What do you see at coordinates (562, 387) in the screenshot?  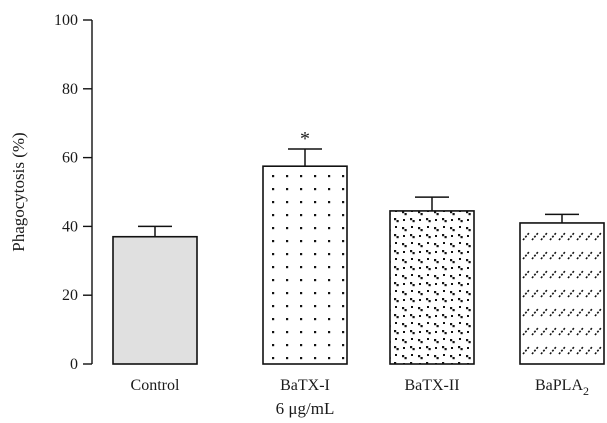 I see `x-tick-label: BaPLA2` at bounding box center [562, 387].